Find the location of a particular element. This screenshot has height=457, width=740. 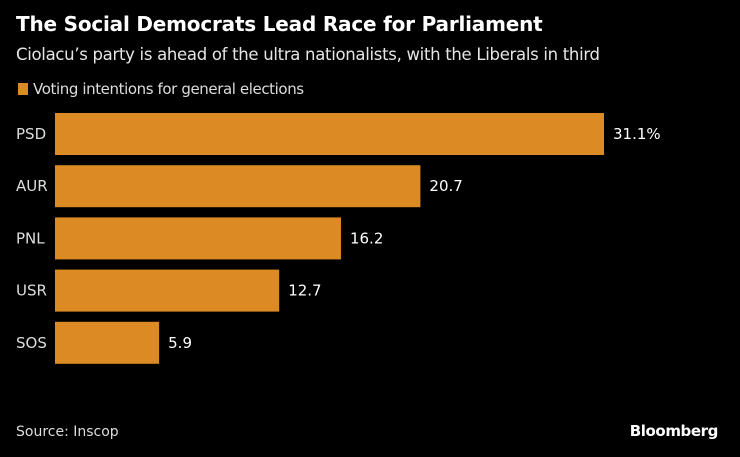

data-label: 12.7 is located at coordinates (304, 291).